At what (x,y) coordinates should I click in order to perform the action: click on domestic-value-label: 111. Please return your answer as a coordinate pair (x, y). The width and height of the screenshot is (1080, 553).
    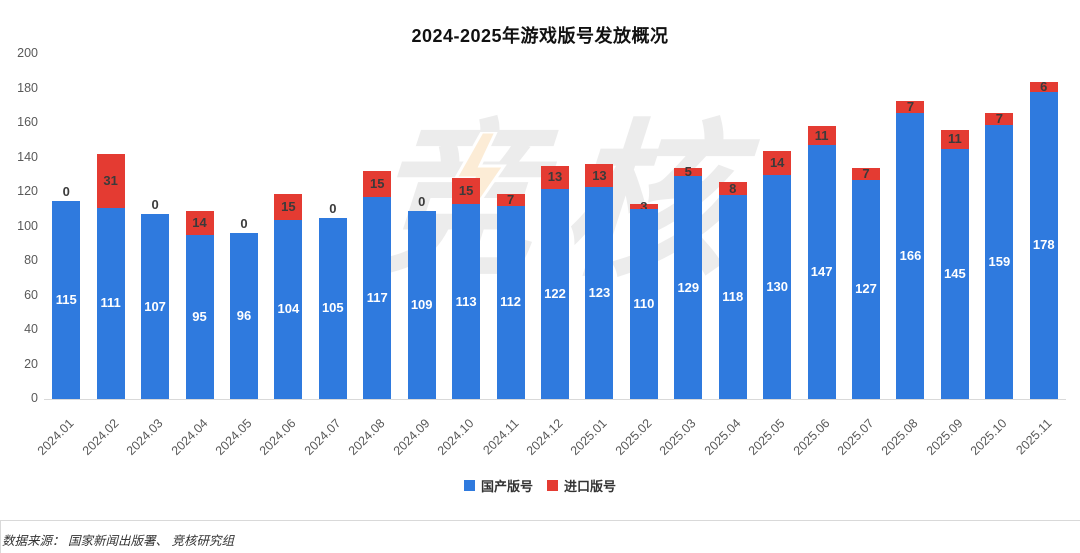
    Looking at the image, I should click on (110, 303).